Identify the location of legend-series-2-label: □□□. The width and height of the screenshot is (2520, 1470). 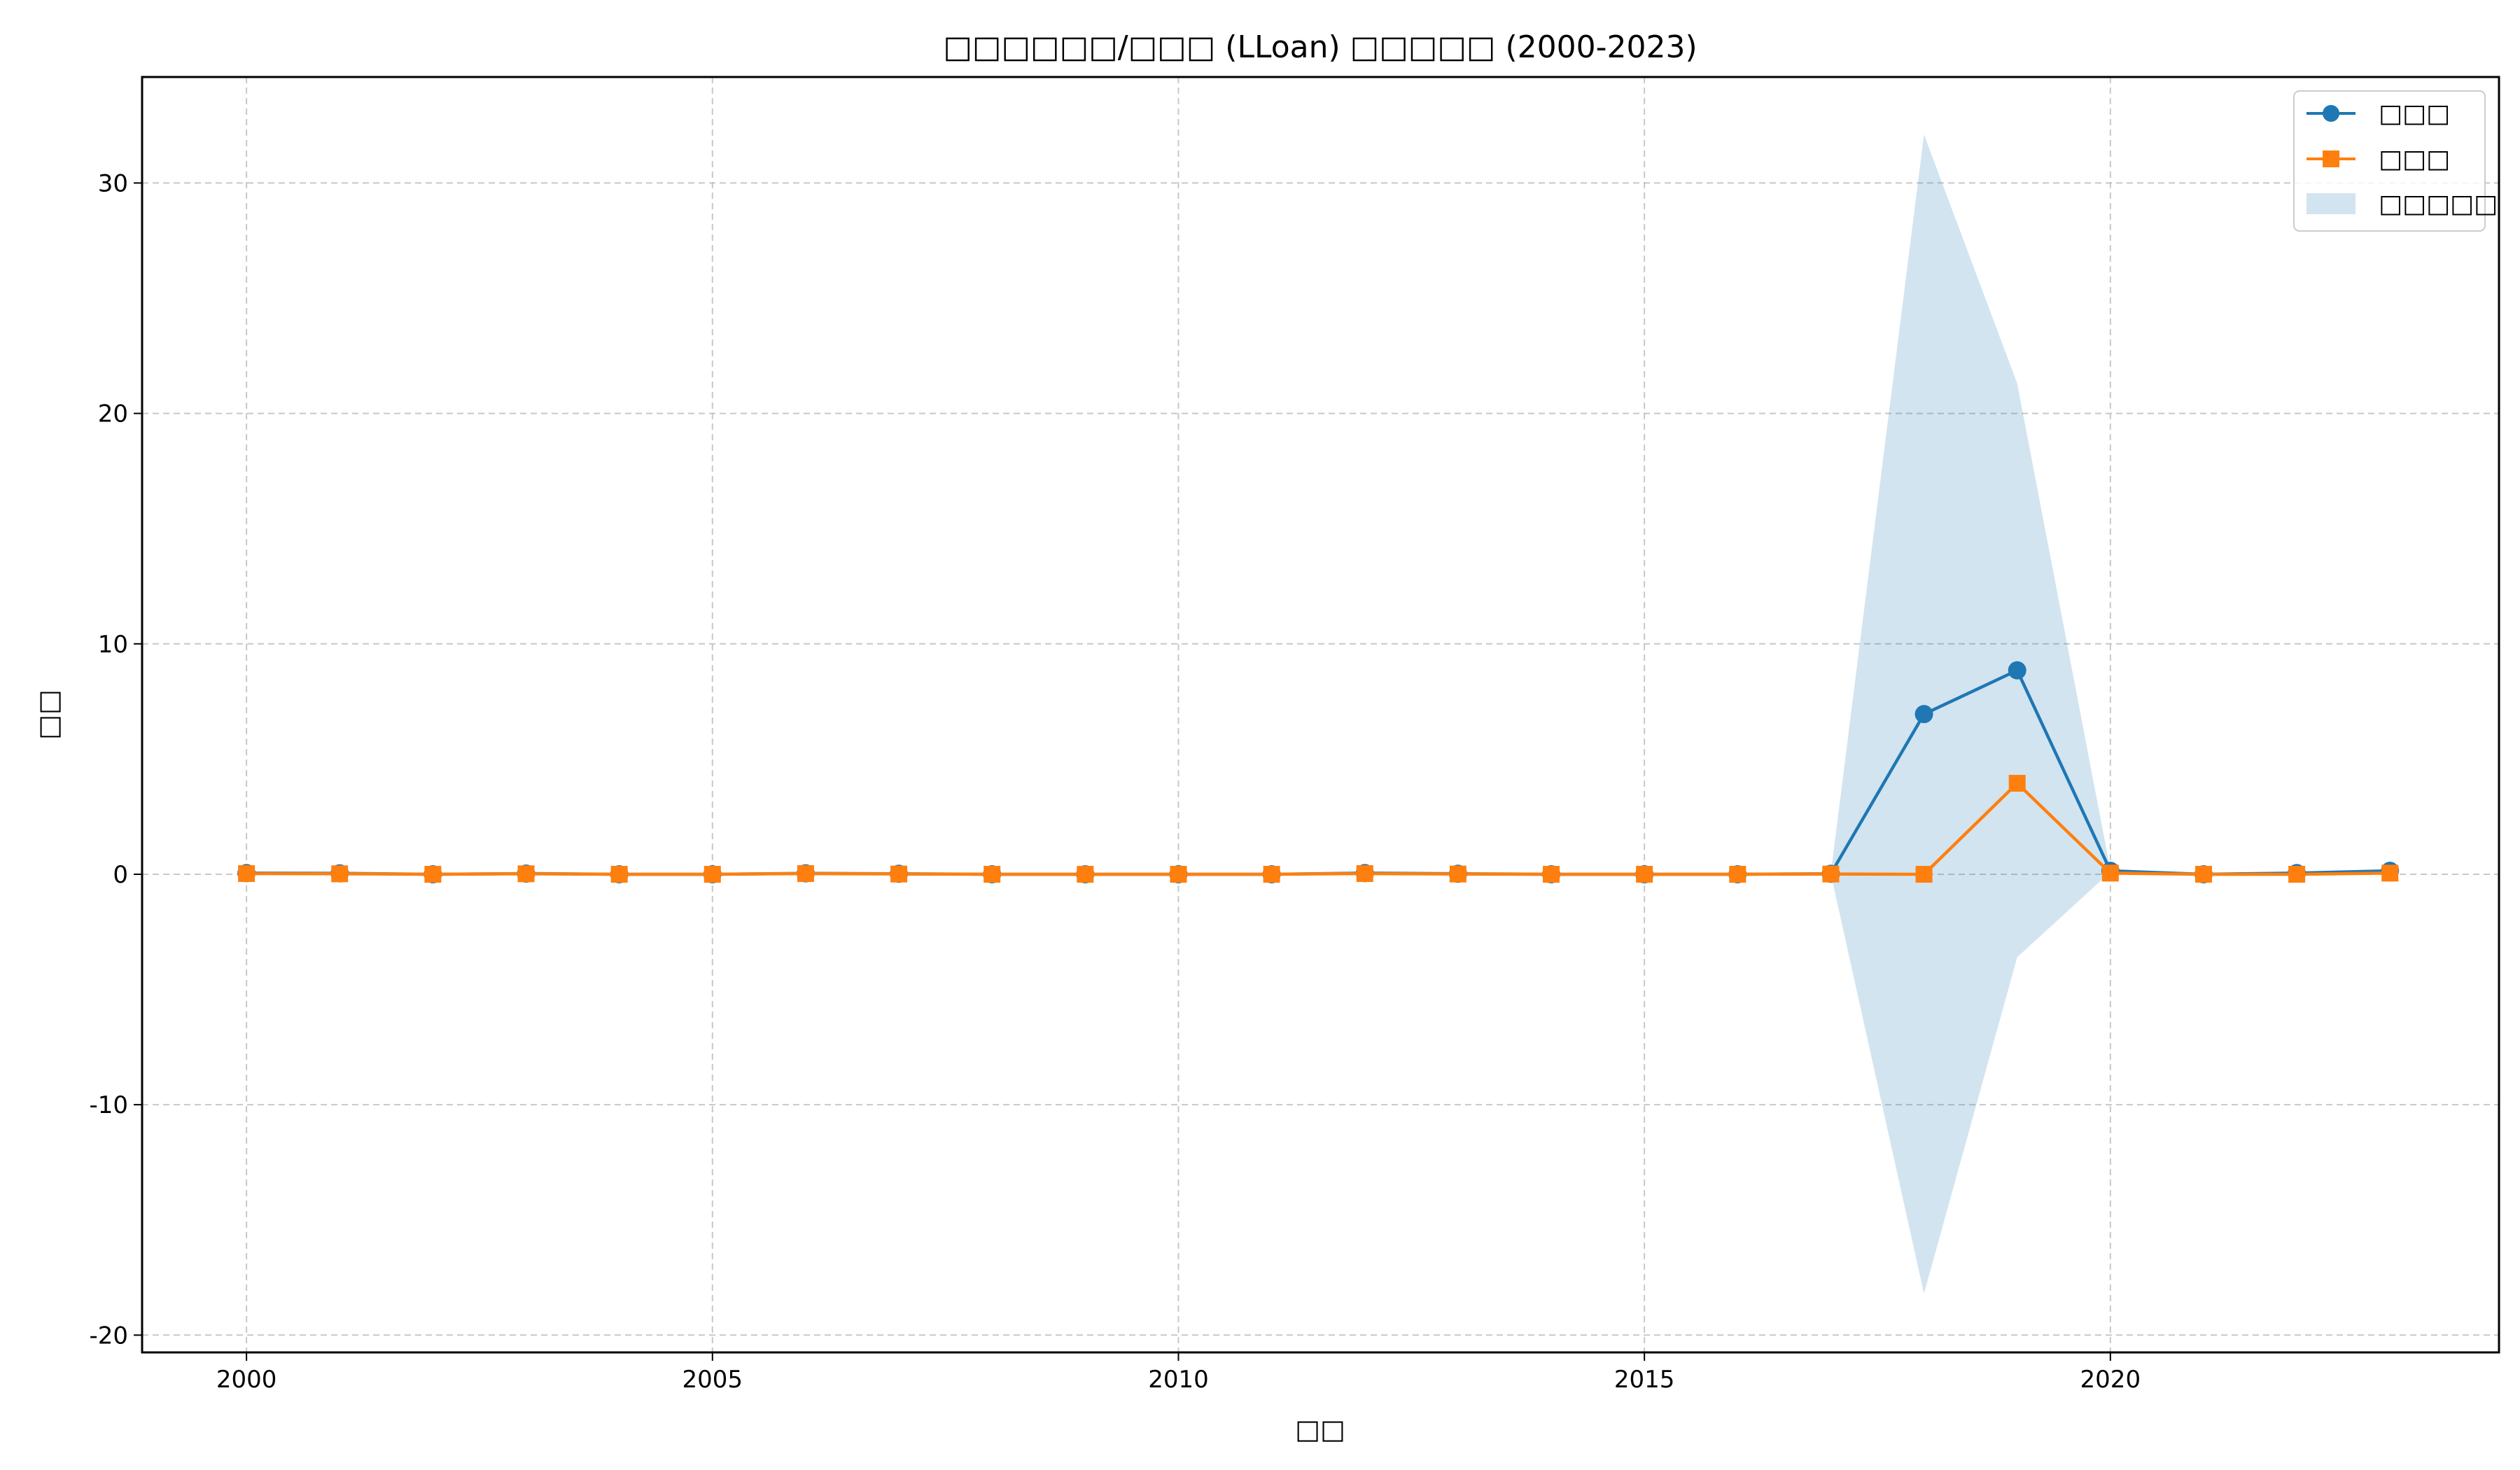
(2414, 159).